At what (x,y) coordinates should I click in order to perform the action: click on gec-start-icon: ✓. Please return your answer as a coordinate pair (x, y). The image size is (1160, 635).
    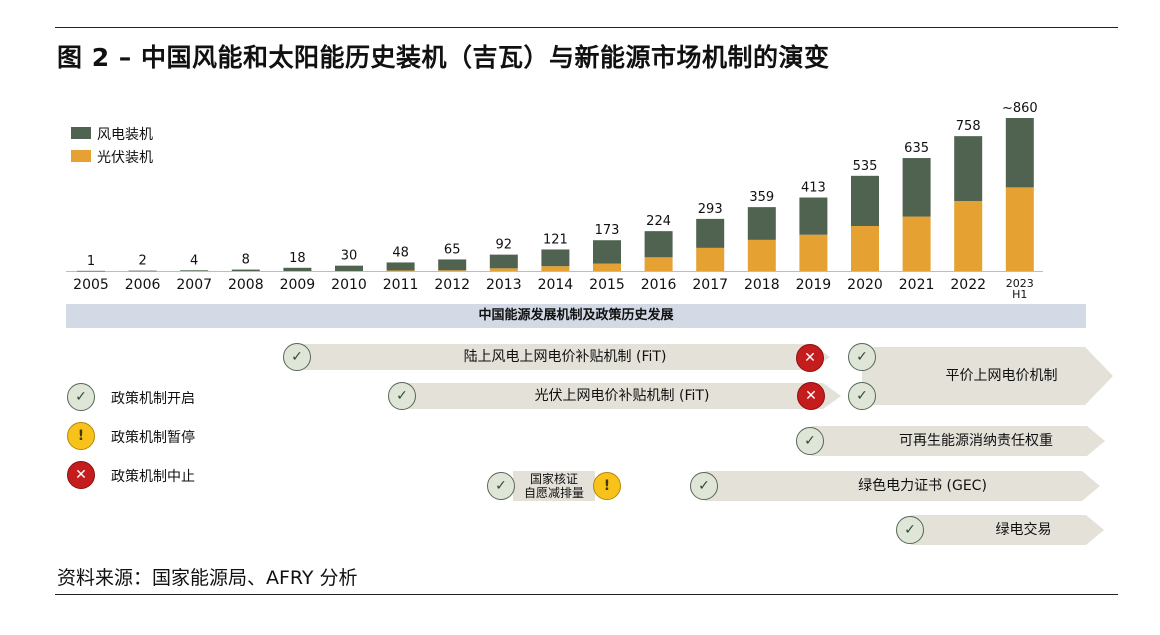
    Looking at the image, I should click on (704, 486).